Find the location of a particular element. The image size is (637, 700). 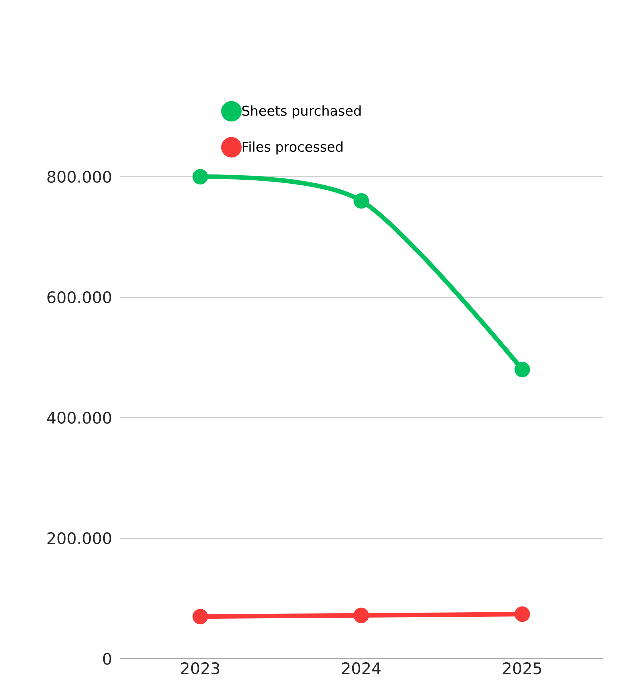

y-tick-label: 800.000 is located at coordinates (80, 177).